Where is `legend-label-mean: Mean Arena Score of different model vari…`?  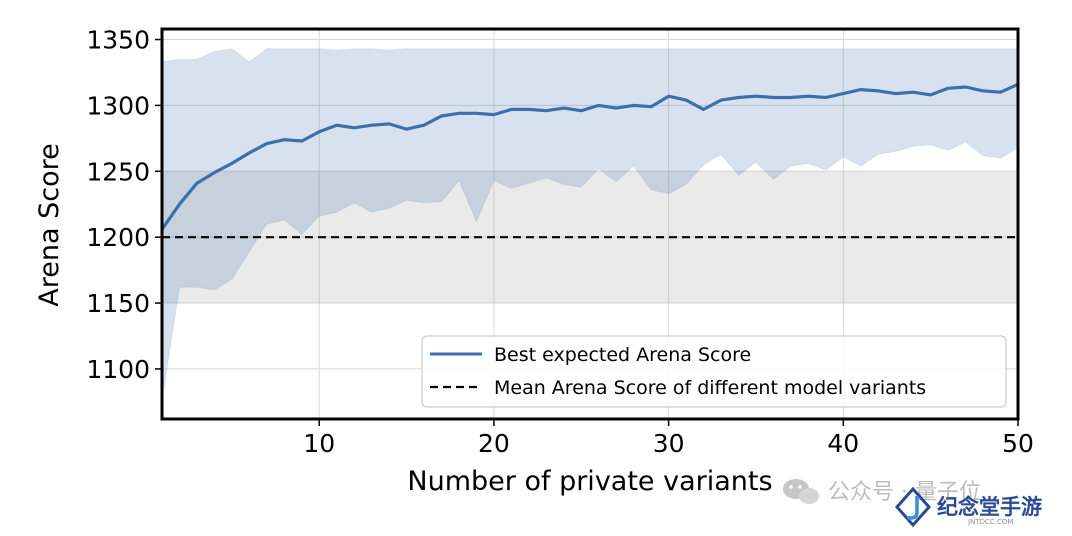 legend-label-mean: Mean Arena Score of different model vari… is located at coordinates (710, 388).